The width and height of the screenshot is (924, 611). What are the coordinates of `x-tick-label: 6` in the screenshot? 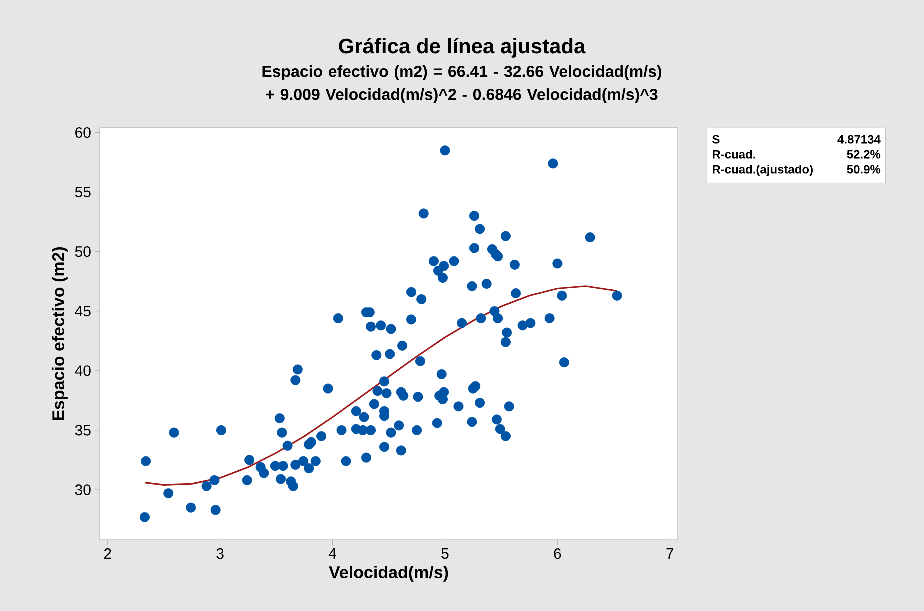 It's located at (558, 554).